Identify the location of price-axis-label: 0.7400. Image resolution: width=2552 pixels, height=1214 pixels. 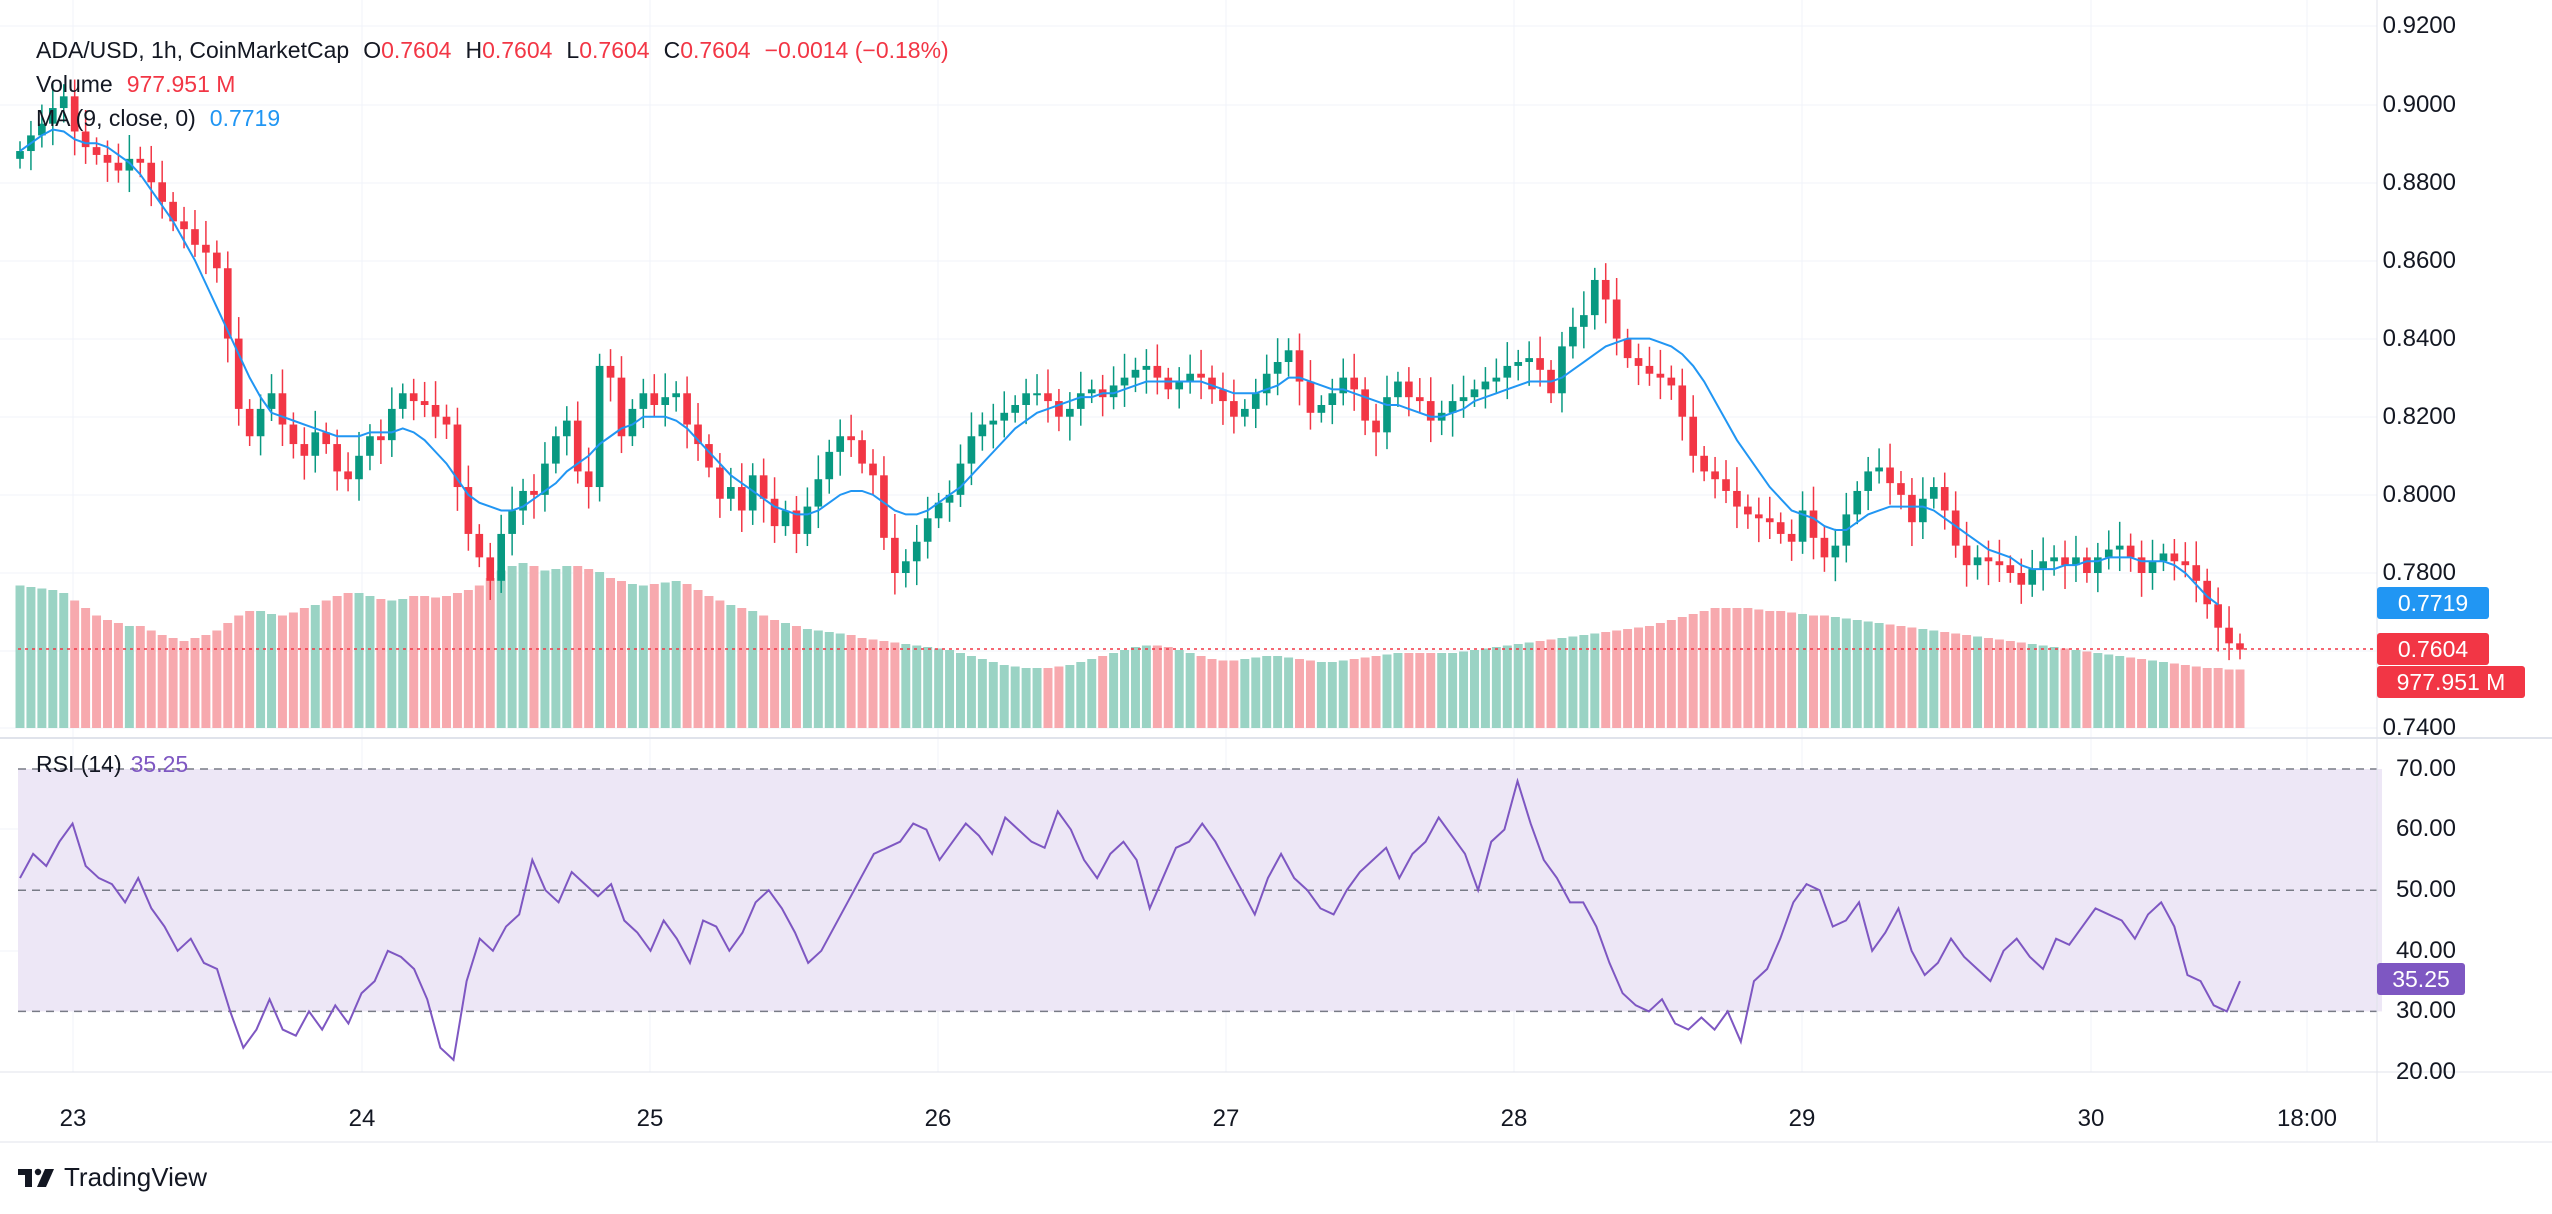
(2419, 727).